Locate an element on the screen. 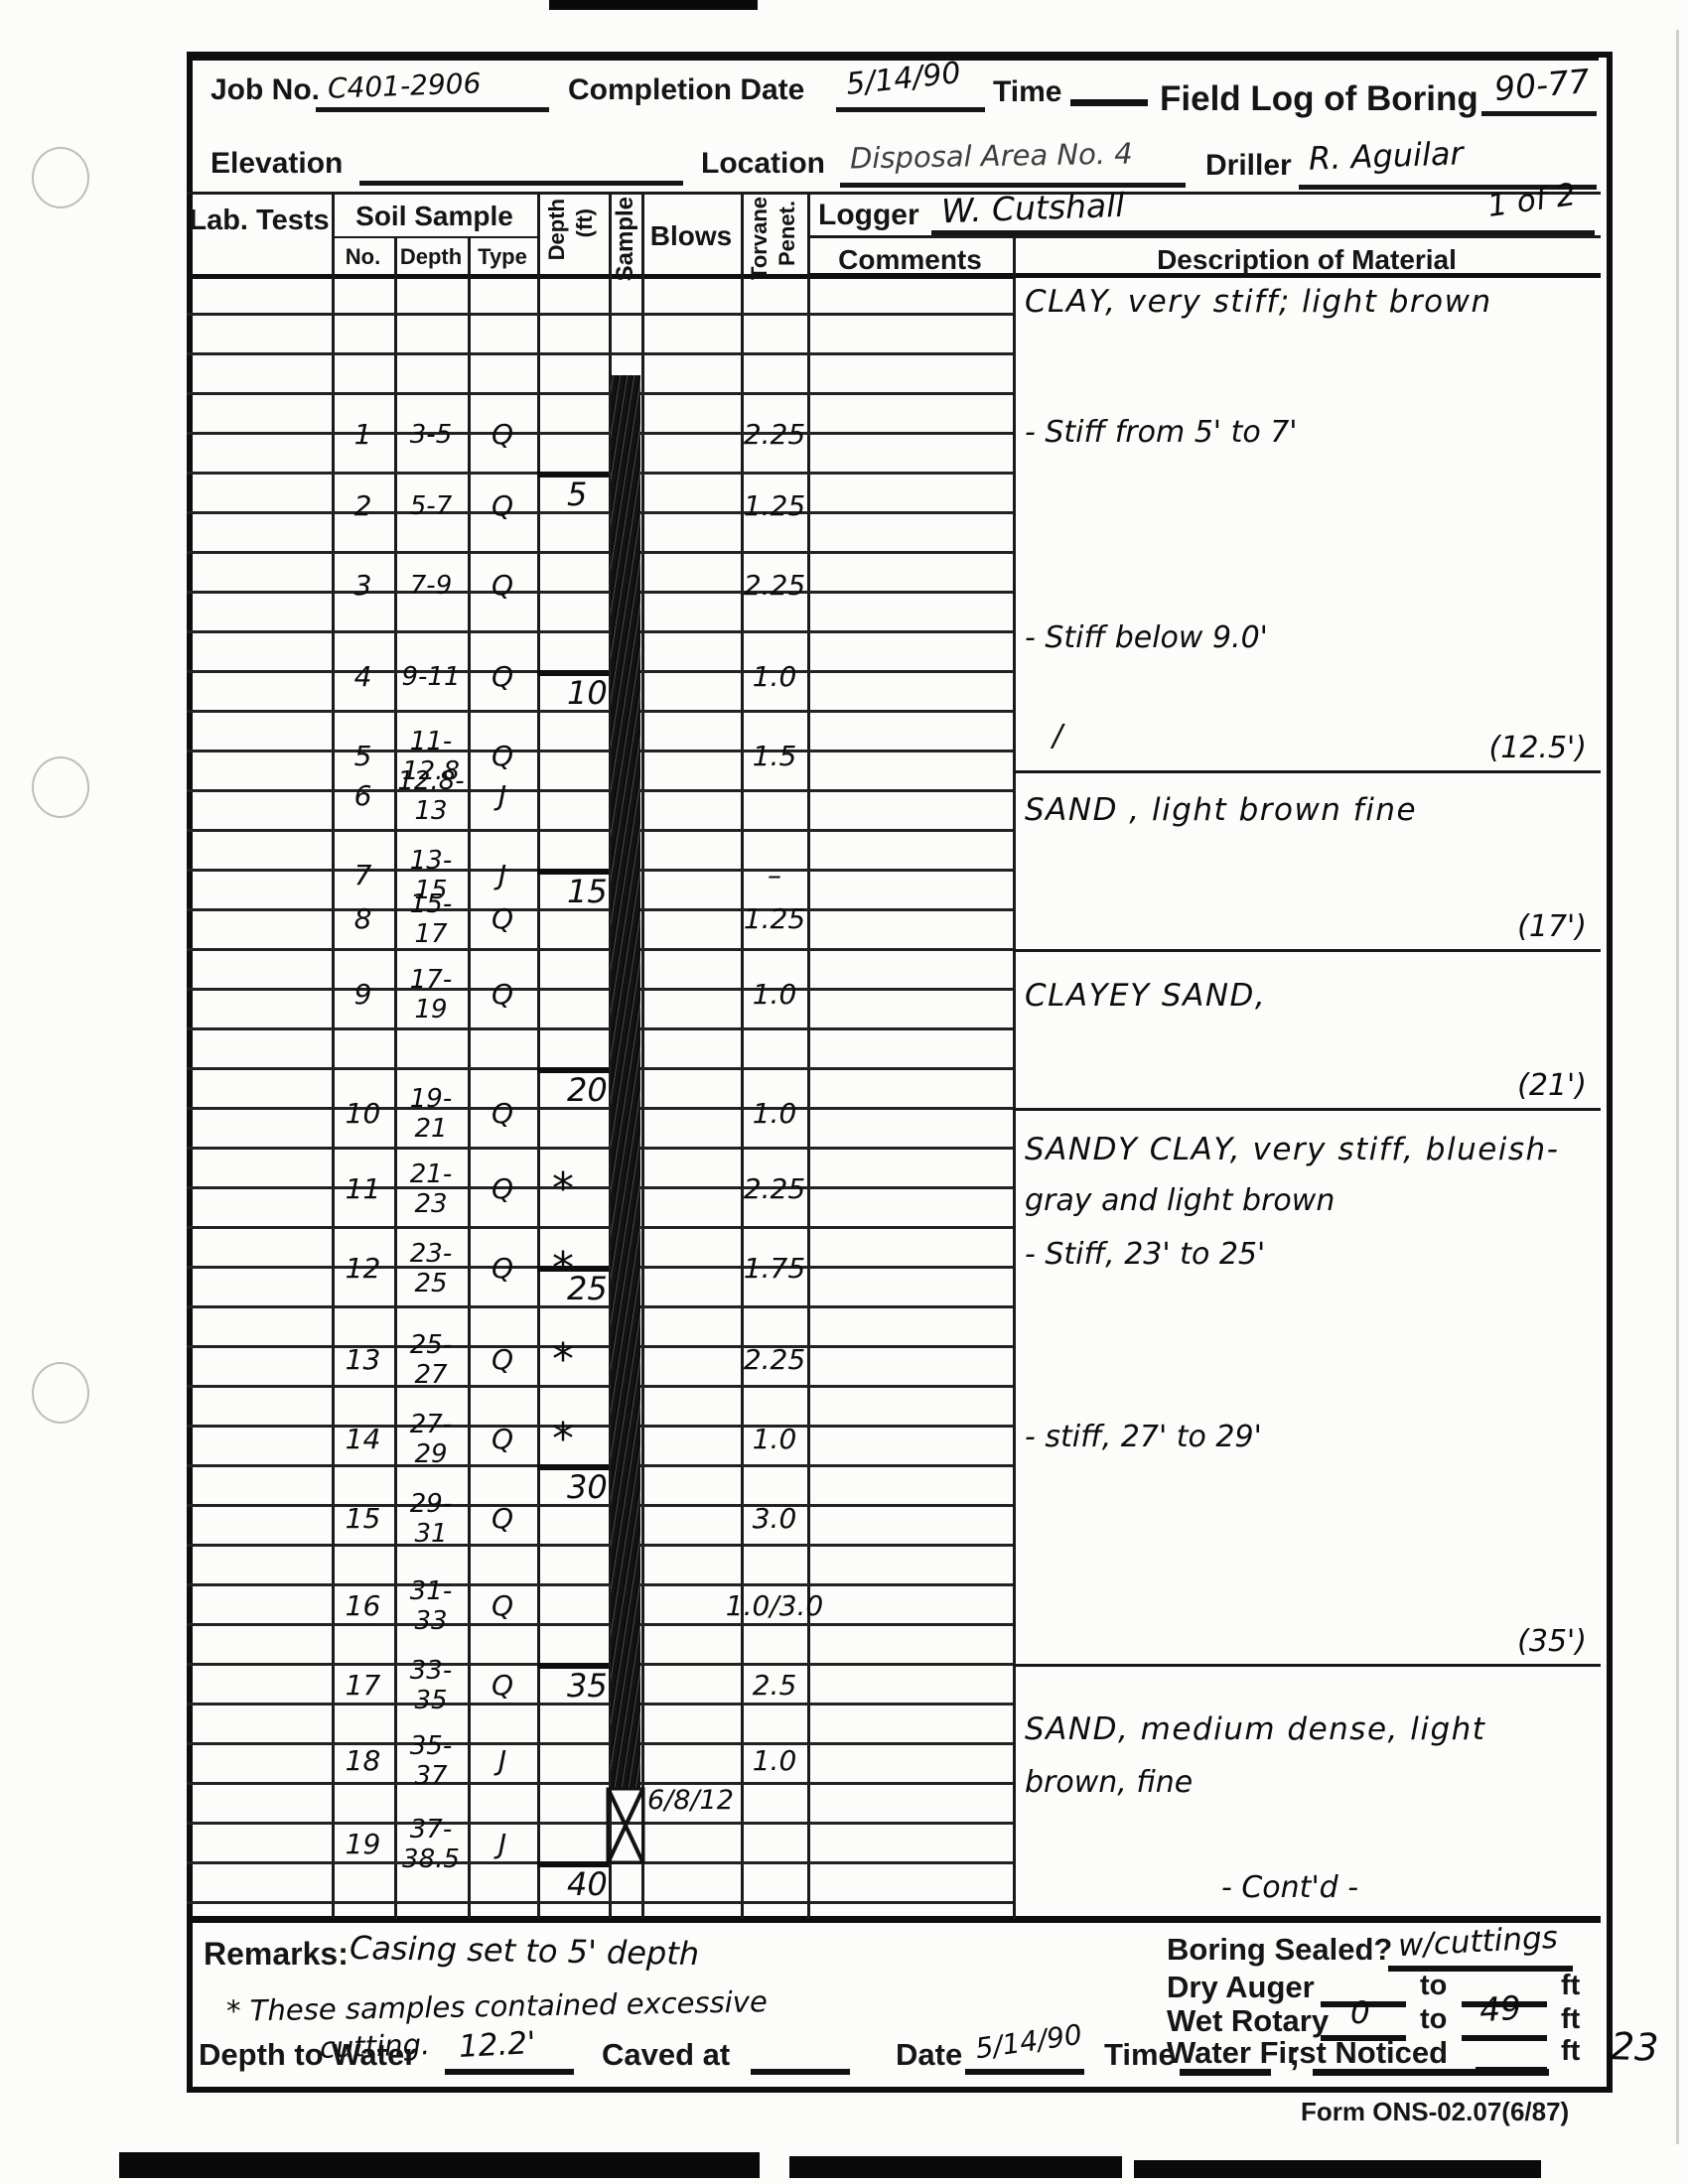  layer-boundary-line: (12.5') is located at coordinates (1307, 752).